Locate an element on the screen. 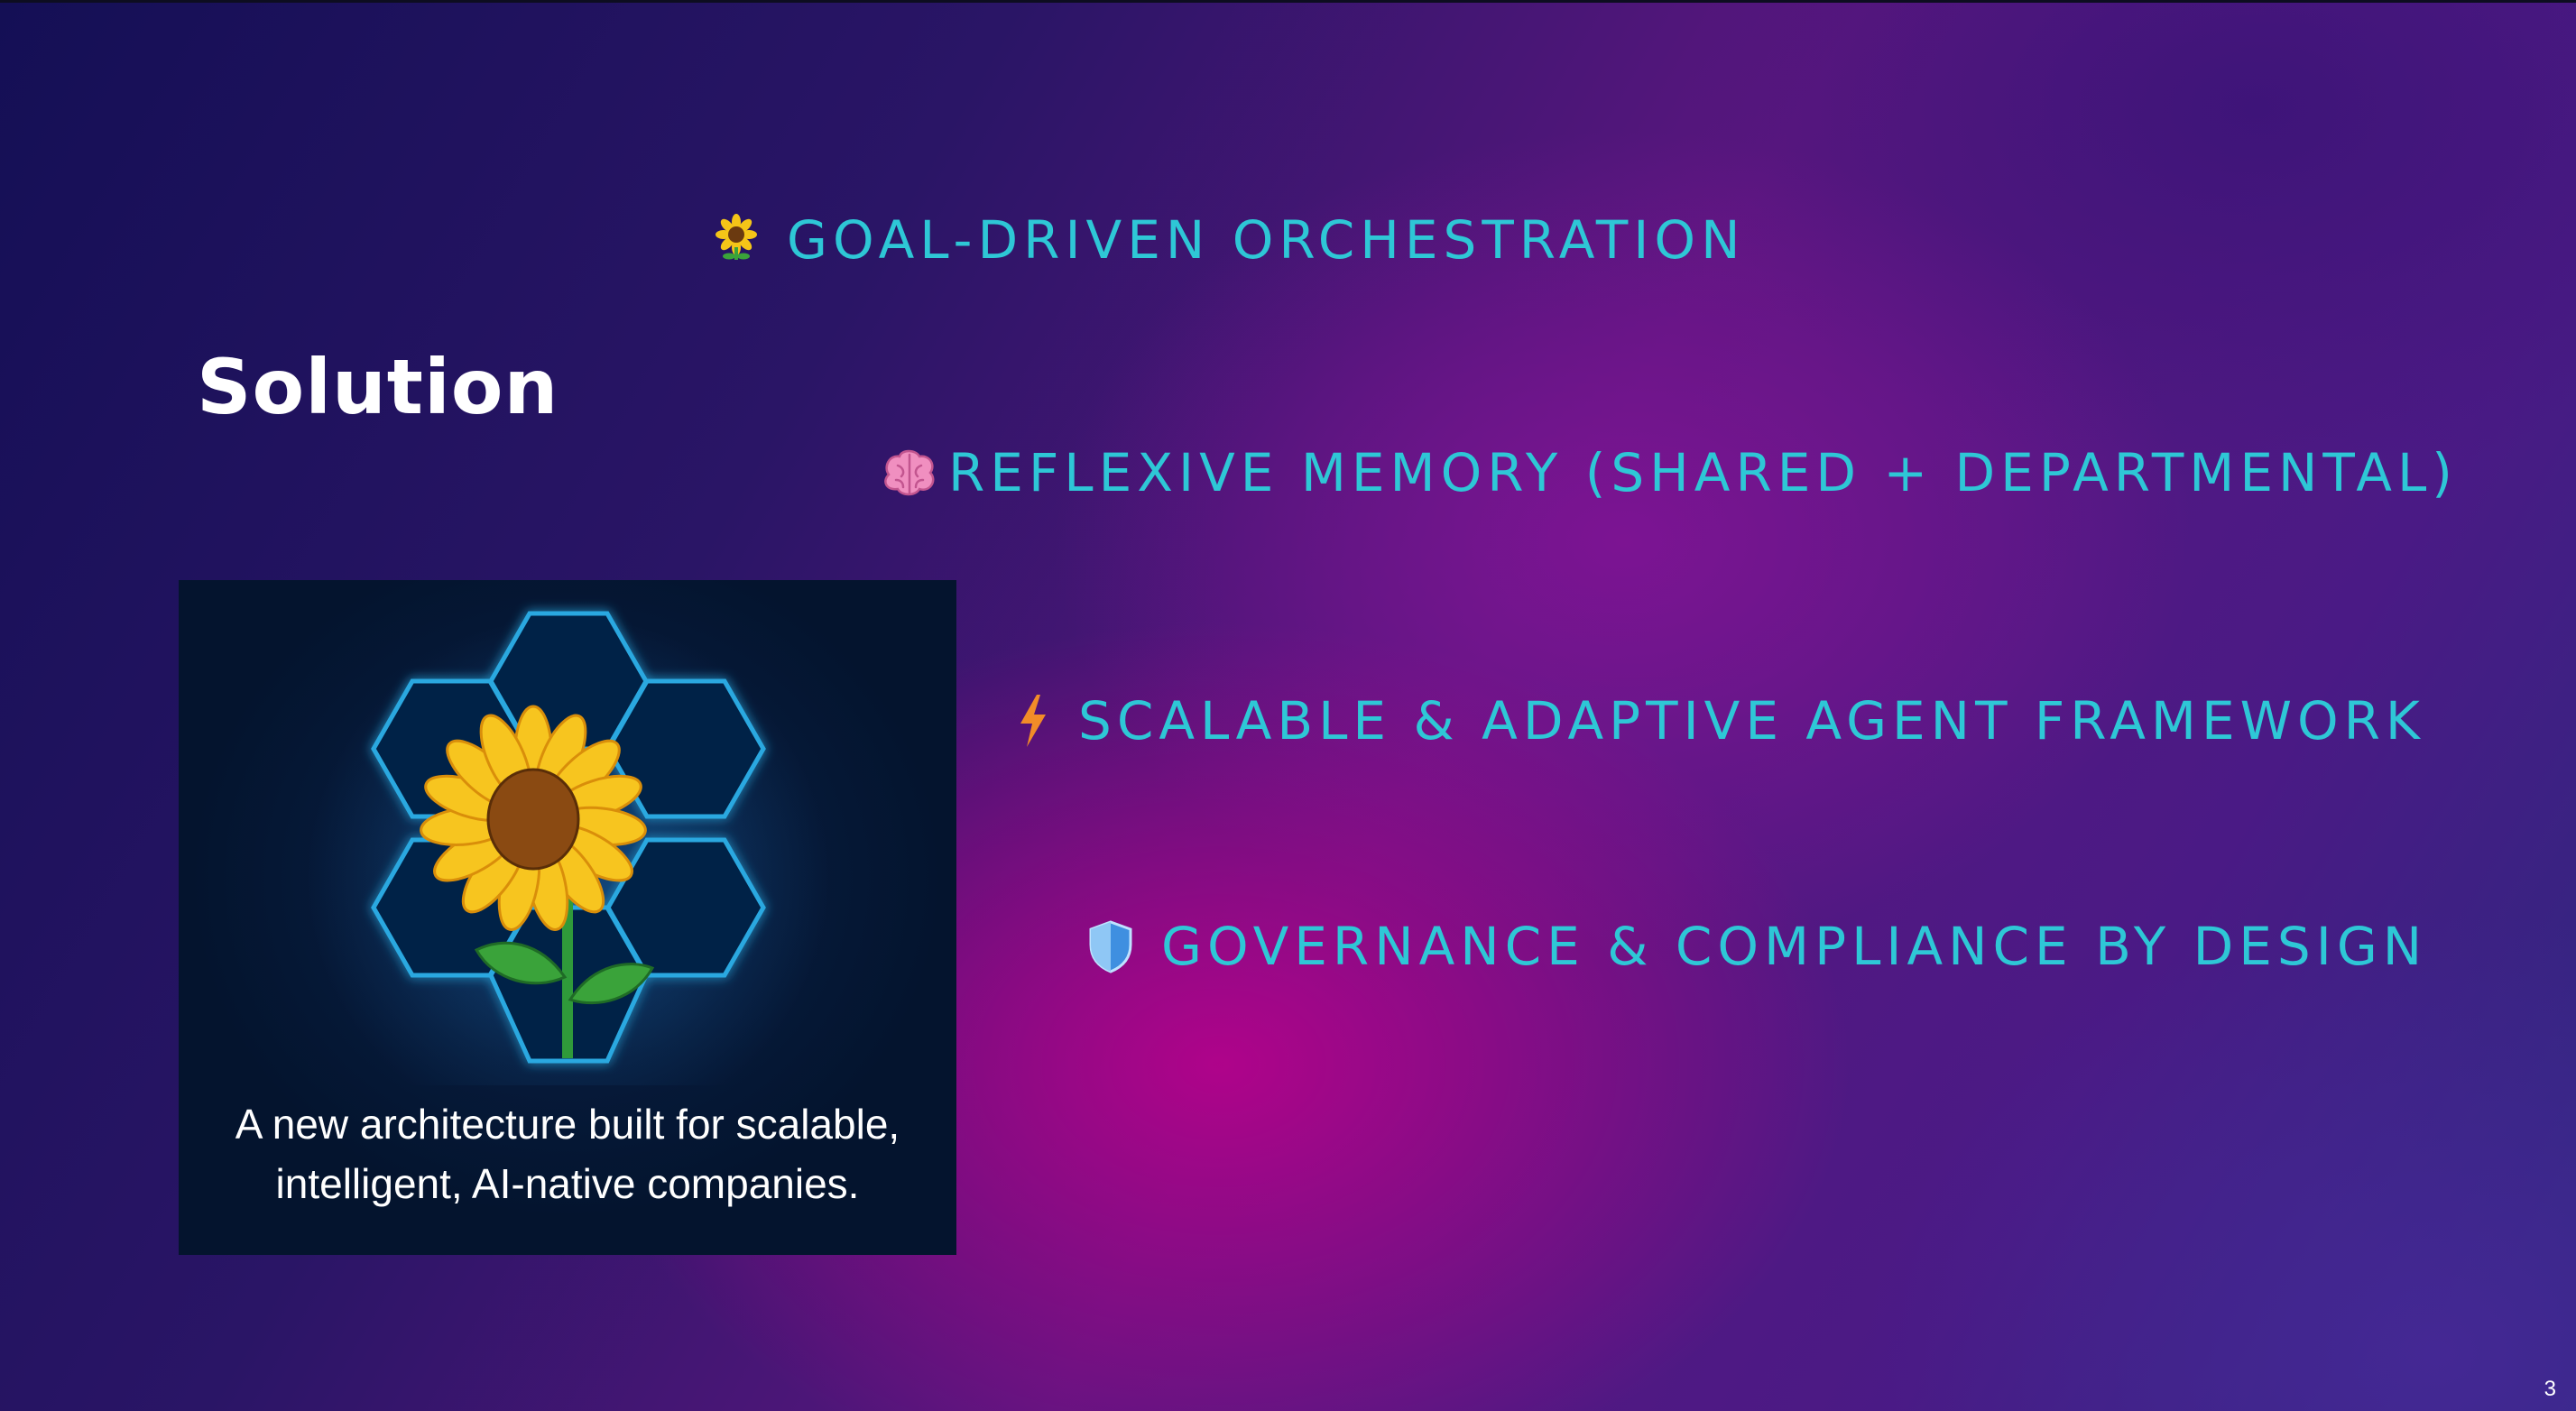 This screenshot has width=2576, height=1411. bullet-text: GOAL-DRIVEN ORCHESTRATION is located at coordinates (1266, 240).